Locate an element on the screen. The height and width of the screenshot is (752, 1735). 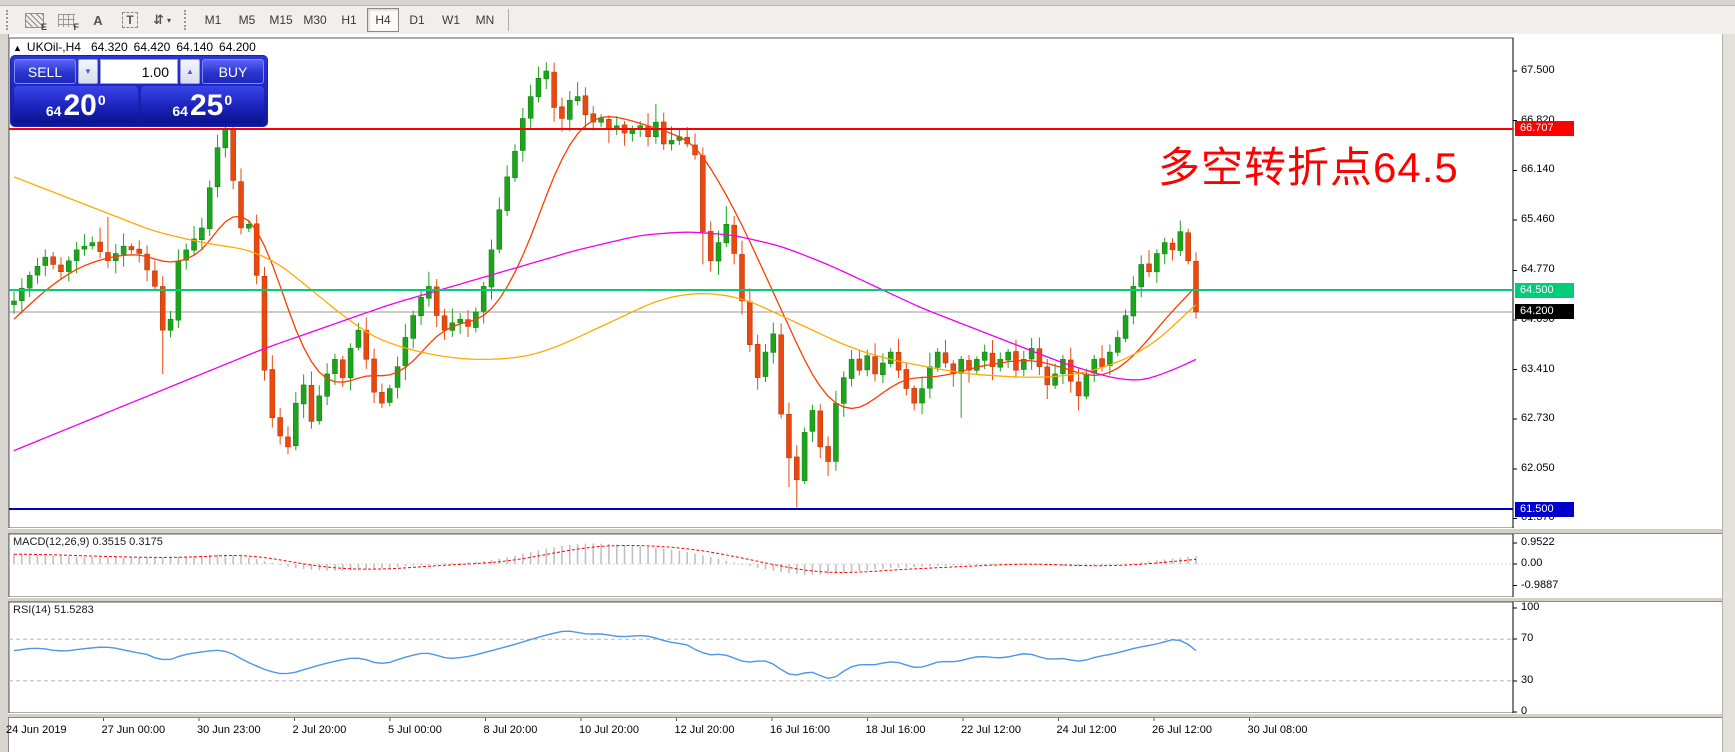
text-box-icon: T is located at coordinates (130, 20).